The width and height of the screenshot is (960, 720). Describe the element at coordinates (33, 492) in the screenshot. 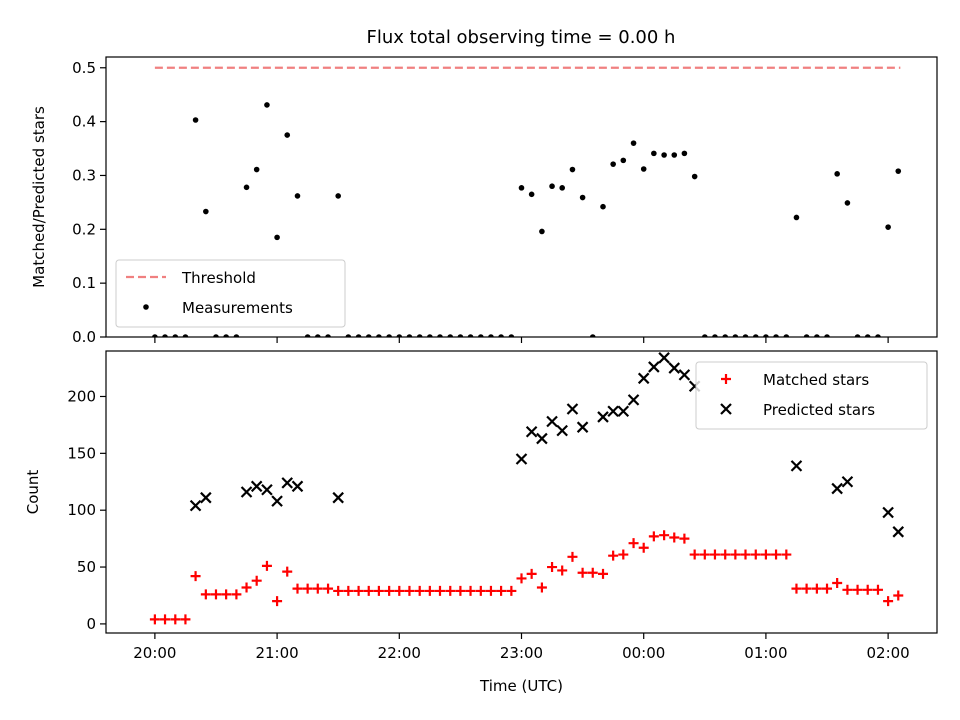

I see `y-axis-label: Count` at that location.